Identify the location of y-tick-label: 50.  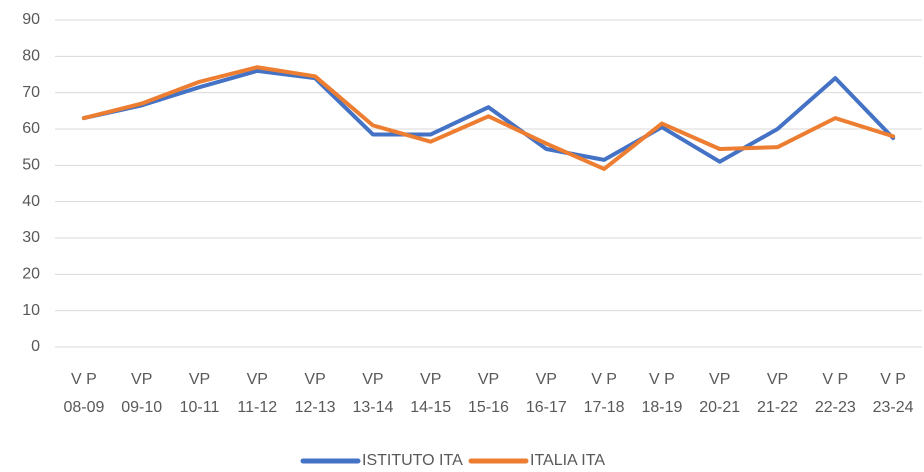
(31, 165).